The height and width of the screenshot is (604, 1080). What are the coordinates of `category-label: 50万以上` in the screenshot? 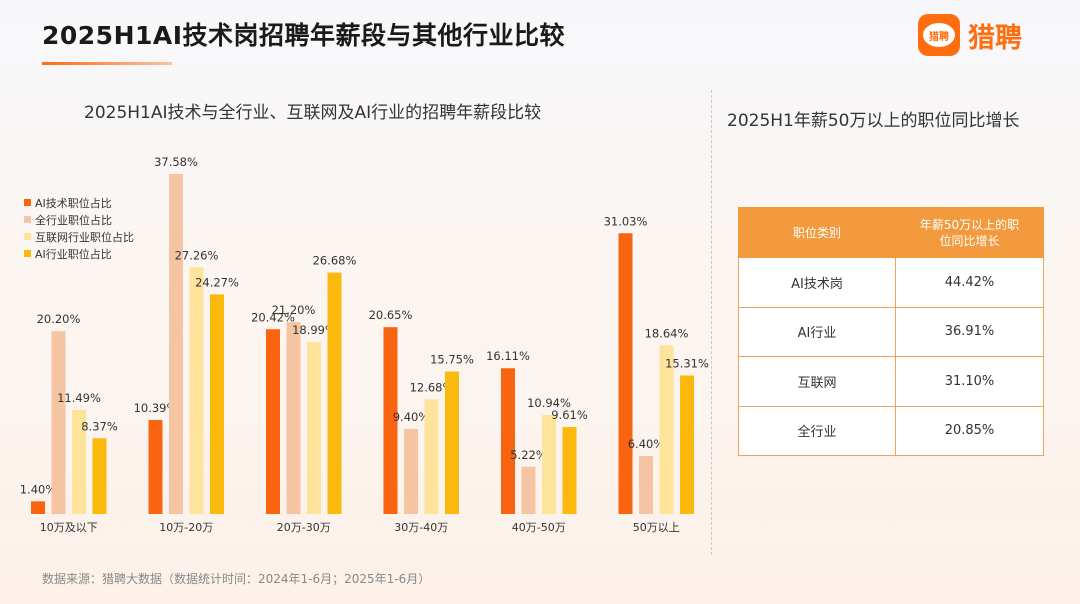 It's located at (656, 527).